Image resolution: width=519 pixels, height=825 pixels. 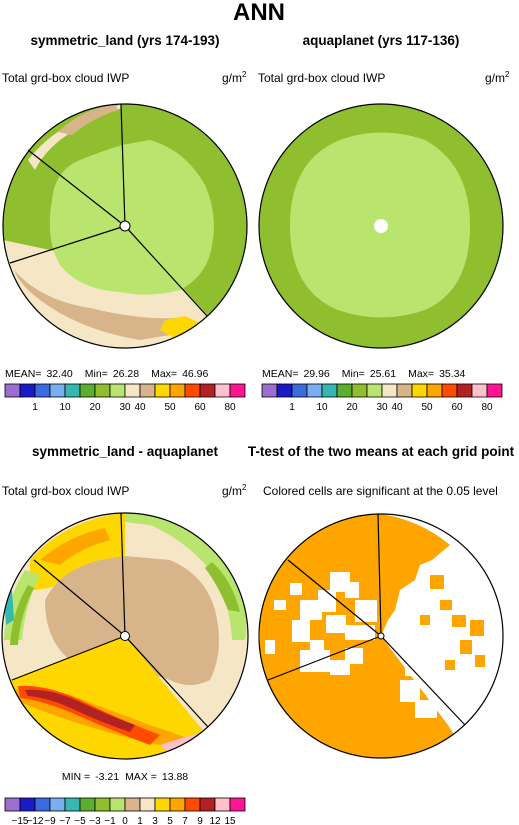 I want to click on panel3-bottom-yellow-band, so click(x=112, y=697).